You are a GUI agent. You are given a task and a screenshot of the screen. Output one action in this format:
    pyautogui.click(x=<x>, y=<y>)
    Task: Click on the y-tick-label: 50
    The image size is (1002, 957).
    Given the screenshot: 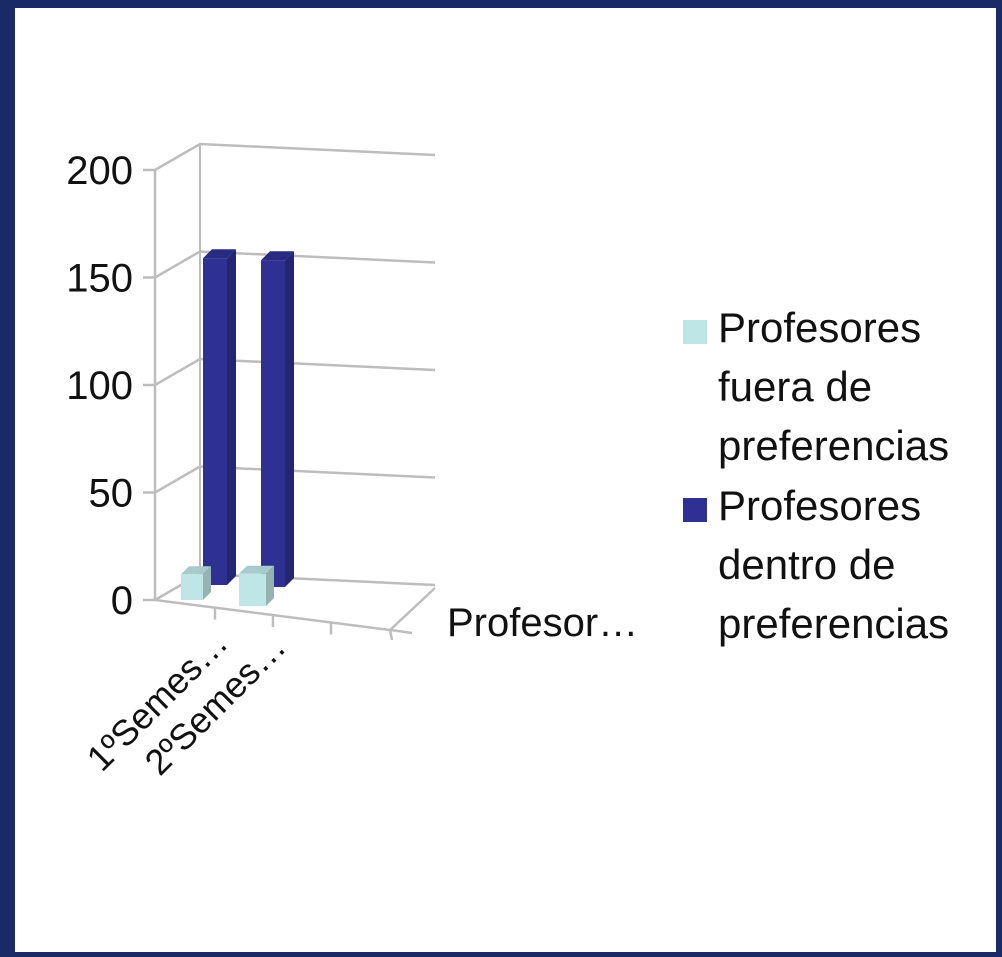 What is the action you would take?
    pyautogui.click(x=111, y=494)
    